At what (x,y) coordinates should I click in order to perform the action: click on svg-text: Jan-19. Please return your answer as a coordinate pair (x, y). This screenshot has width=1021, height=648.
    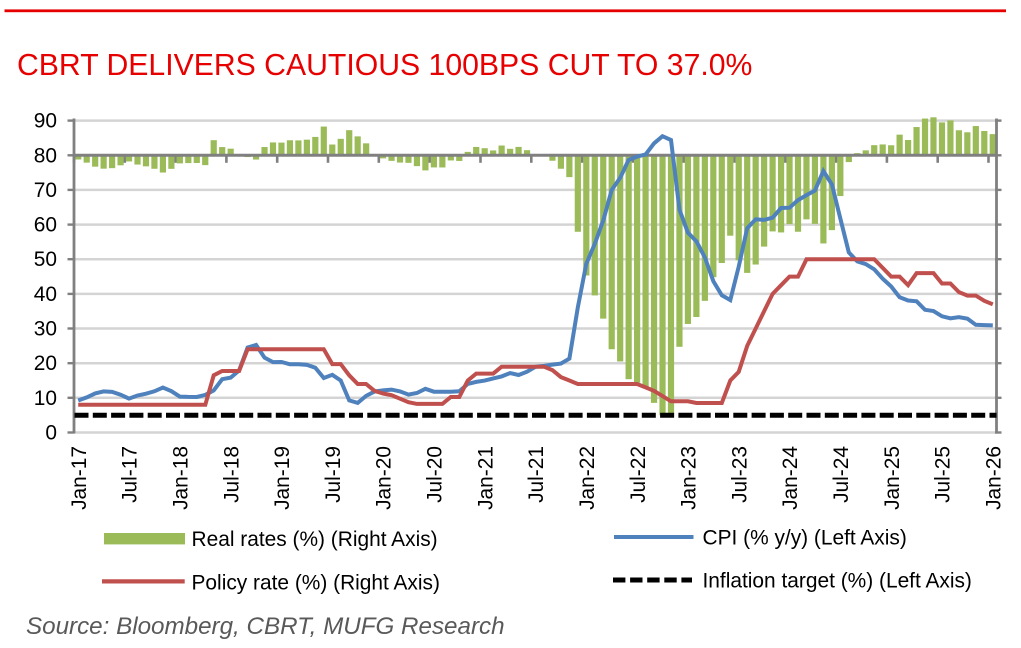
    Looking at the image, I should click on (282, 478).